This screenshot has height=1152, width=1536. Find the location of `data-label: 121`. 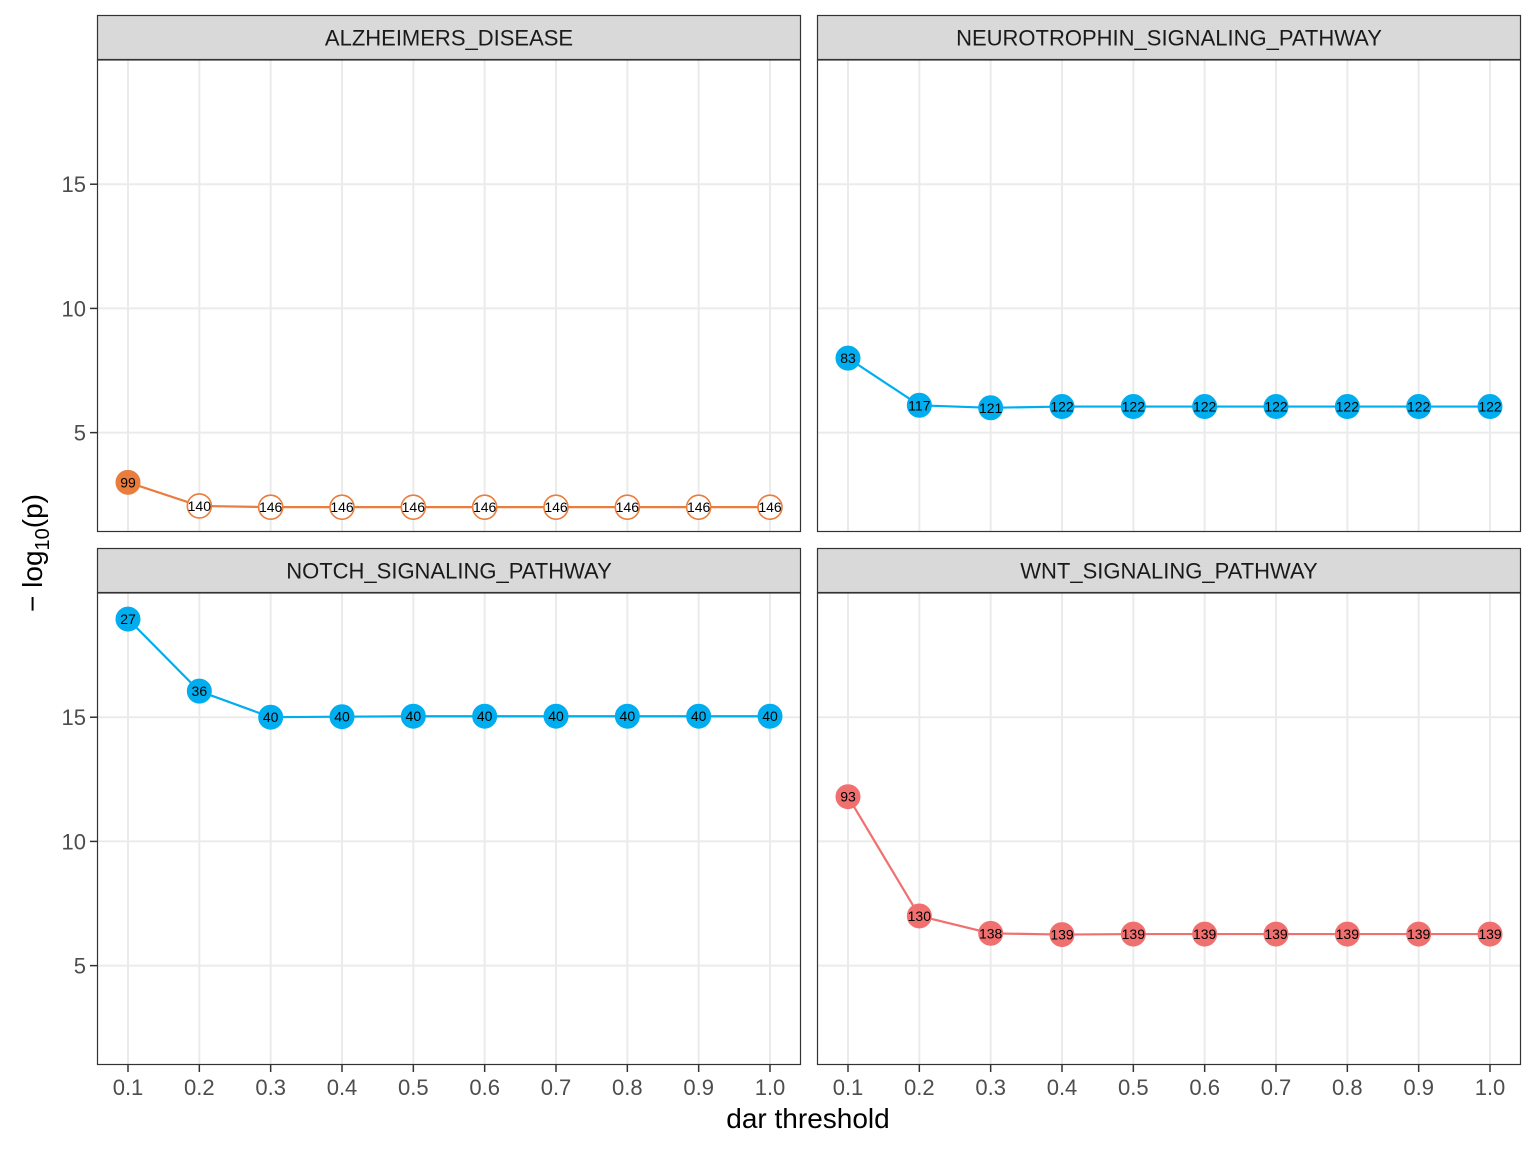

data-label: 121 is located at coordinates (991, 408).